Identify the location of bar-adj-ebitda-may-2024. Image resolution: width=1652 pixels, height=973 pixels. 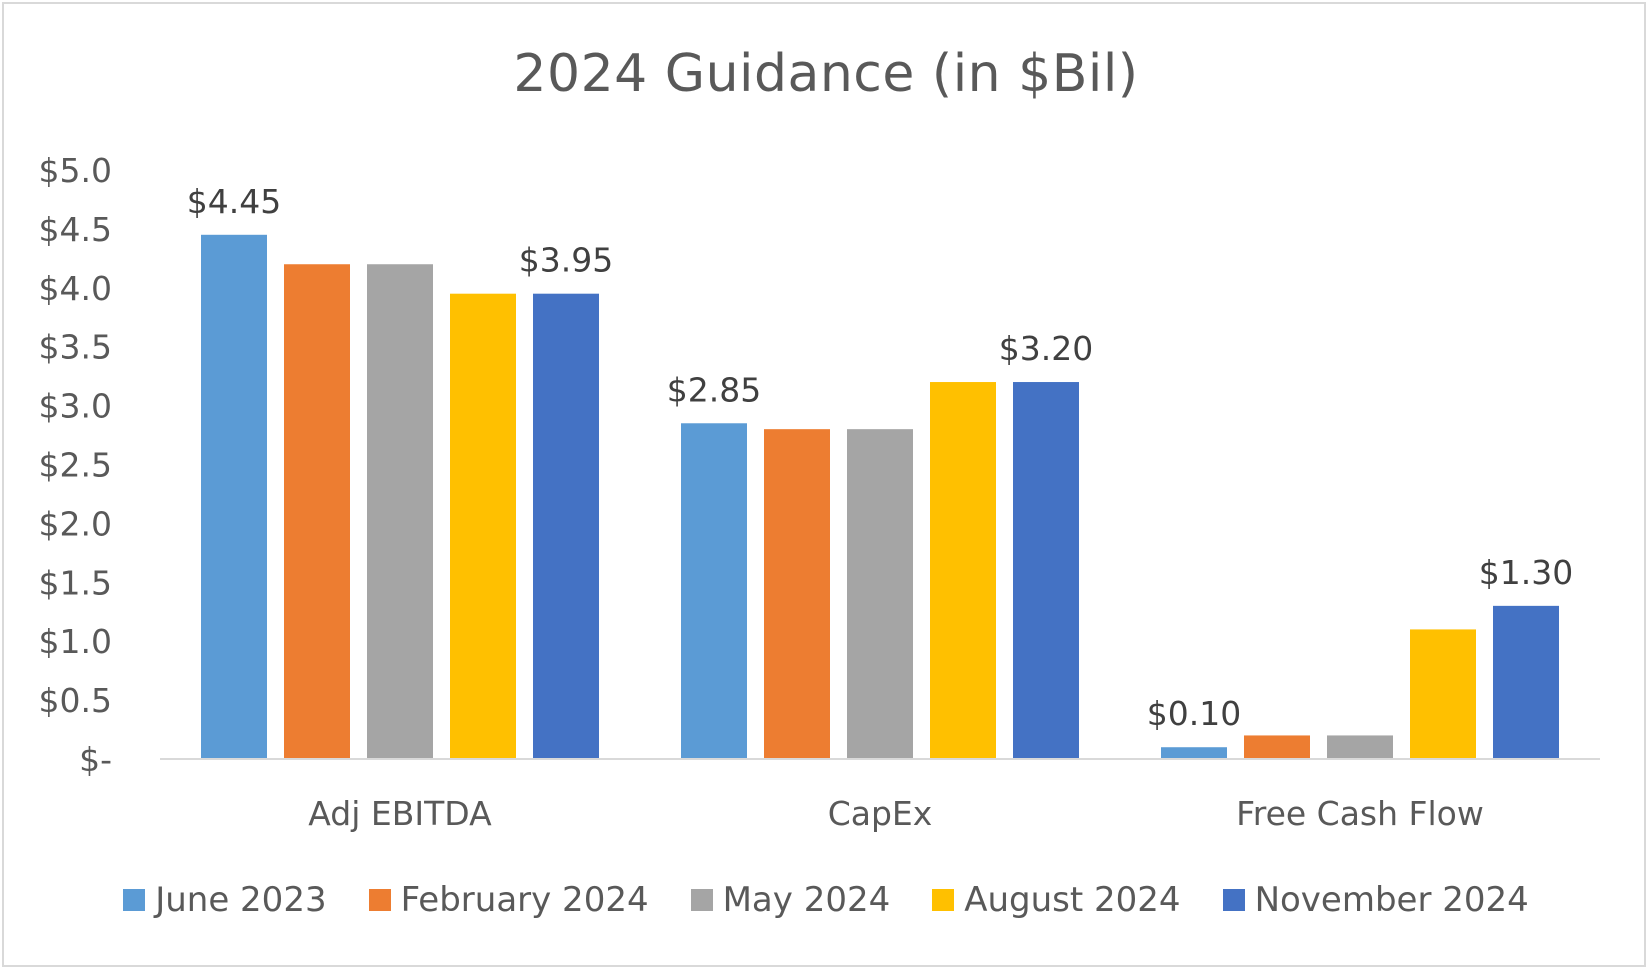
(400, 511).